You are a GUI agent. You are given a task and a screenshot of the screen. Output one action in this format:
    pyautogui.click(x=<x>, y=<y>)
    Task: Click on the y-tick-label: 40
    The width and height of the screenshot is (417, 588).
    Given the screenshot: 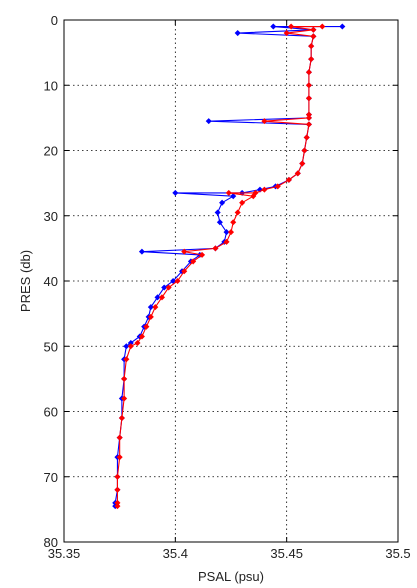 What is the action you would take?
    pyautogui.click(x=51, y=281)
    